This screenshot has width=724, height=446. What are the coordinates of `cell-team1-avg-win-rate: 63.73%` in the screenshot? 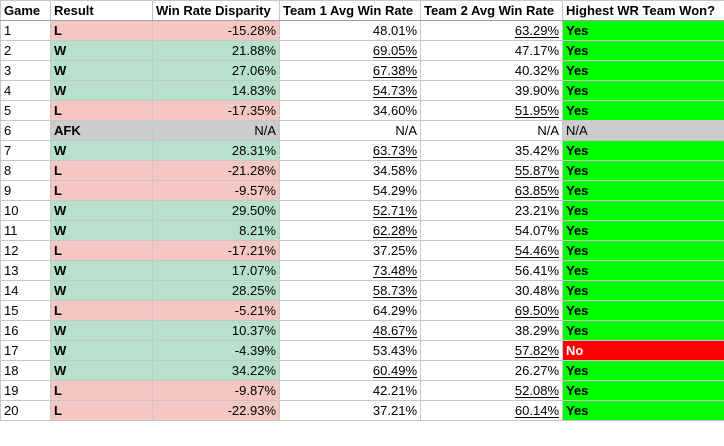 It's located at (350, 150).